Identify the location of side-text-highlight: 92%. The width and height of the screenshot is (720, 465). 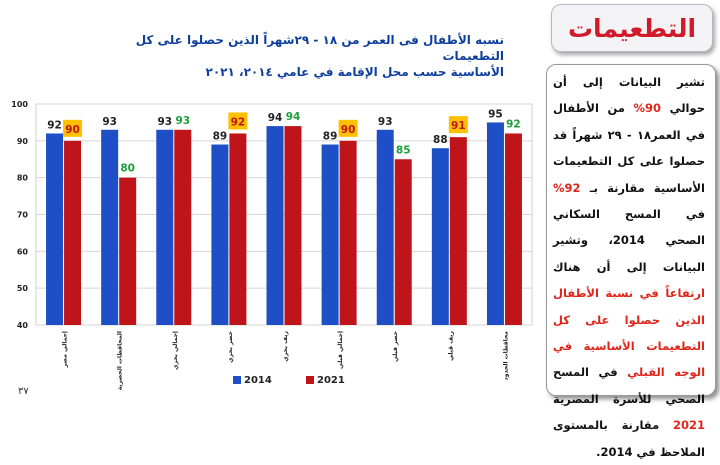
(567, 187).